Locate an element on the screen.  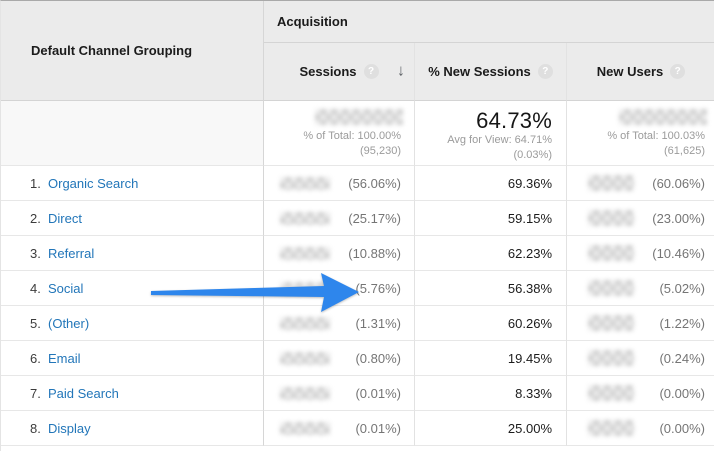
new-users-percent: (60.06%) is located at coordinates (678, 183).